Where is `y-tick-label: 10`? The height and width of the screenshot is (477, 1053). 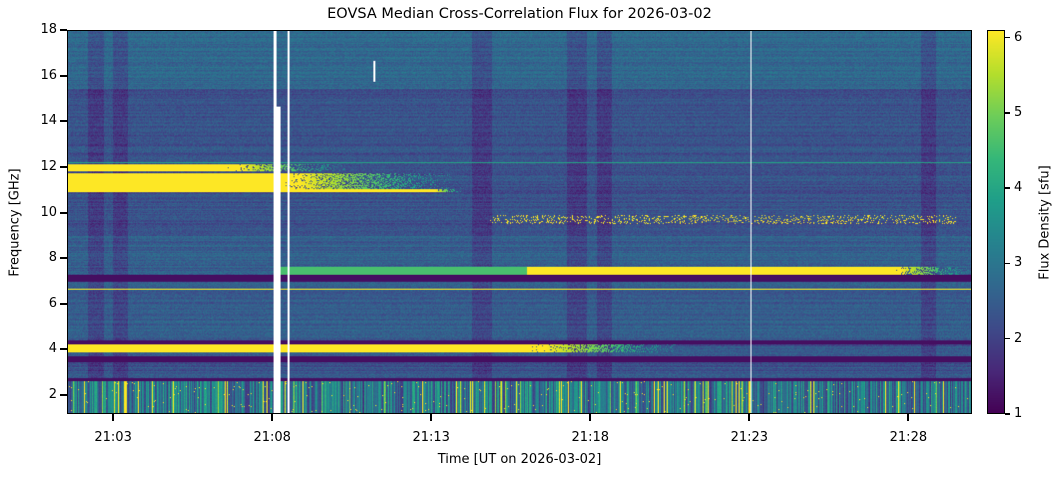
y-tick-label: 10 is located at coordinates (48, 212).